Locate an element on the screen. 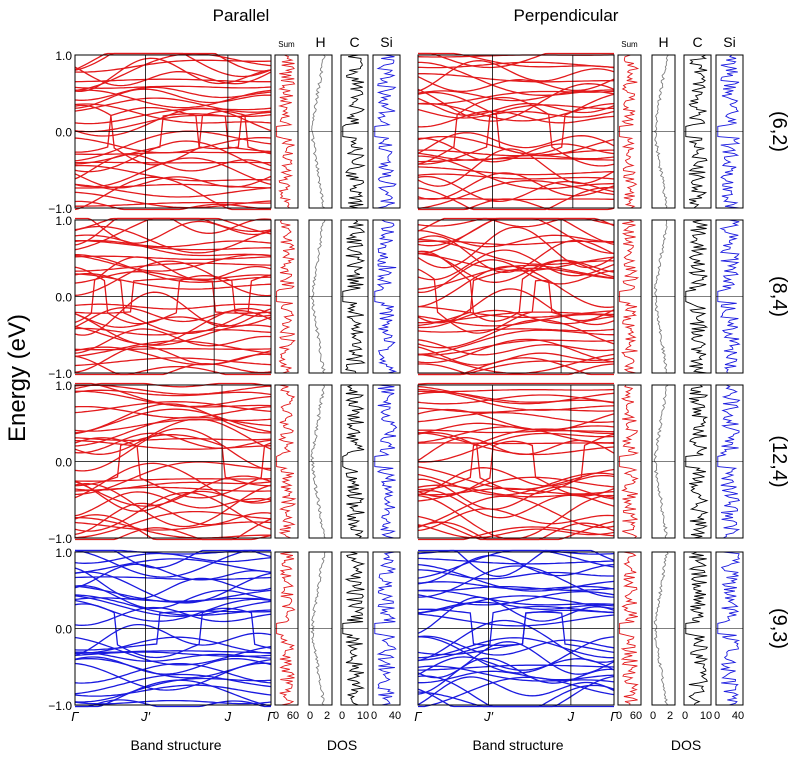 The image size is (795, 757). dos-tick-sum-0-1: 0 is located at coordinates (619, 716).